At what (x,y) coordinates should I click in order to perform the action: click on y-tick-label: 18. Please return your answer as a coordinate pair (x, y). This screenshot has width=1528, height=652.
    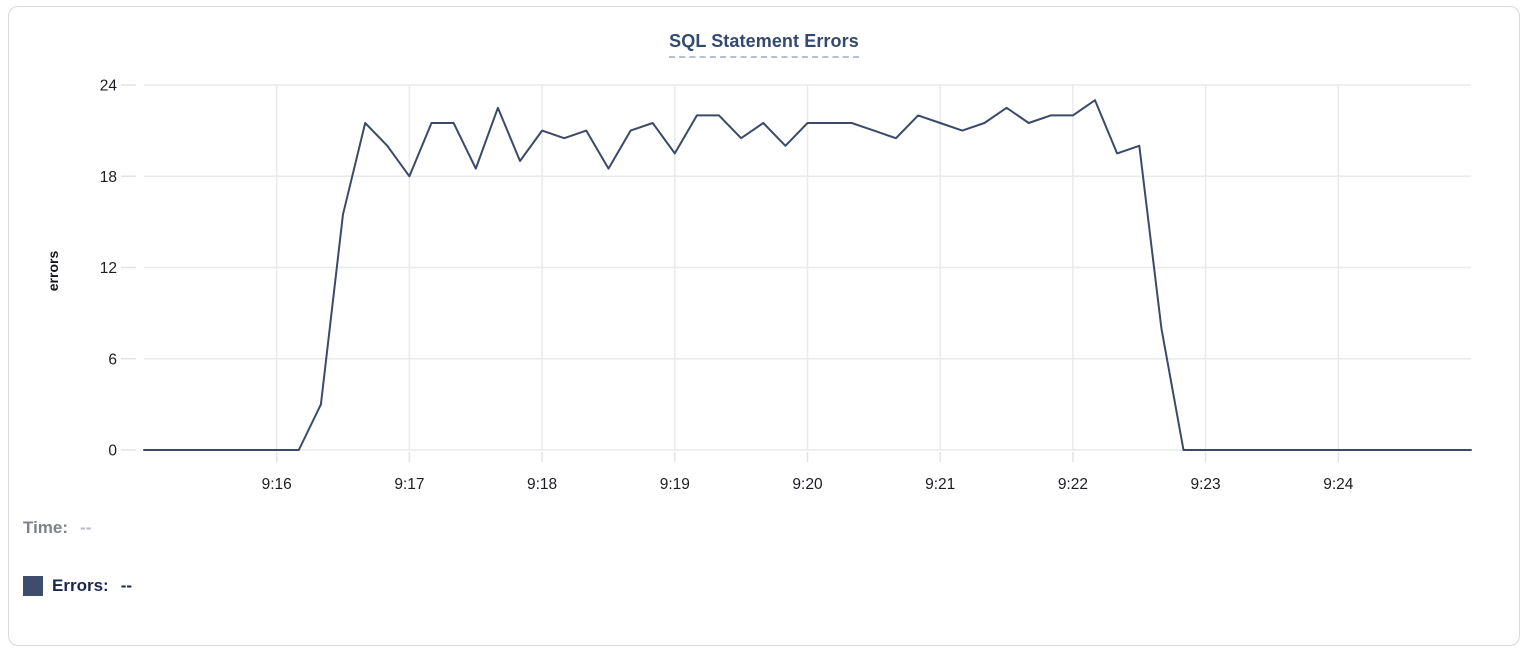
    Looking at the image, I should click on (108, 177).